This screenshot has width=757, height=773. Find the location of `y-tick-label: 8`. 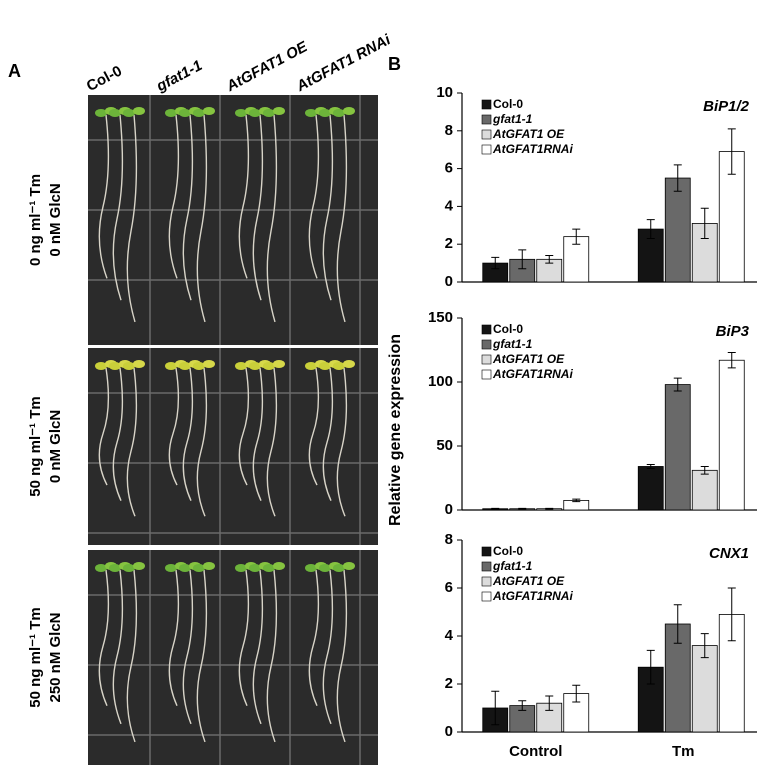

y-tick-label: 8 is located at coordinates (449, 539).